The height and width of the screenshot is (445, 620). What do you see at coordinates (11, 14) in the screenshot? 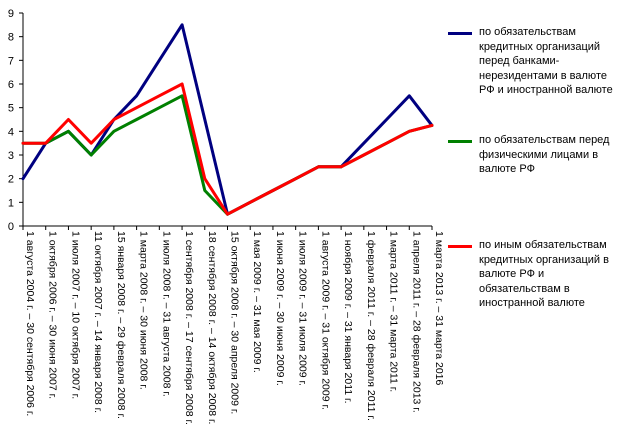
I see `y-tick-label: 9` at bounding box center [11, 14].